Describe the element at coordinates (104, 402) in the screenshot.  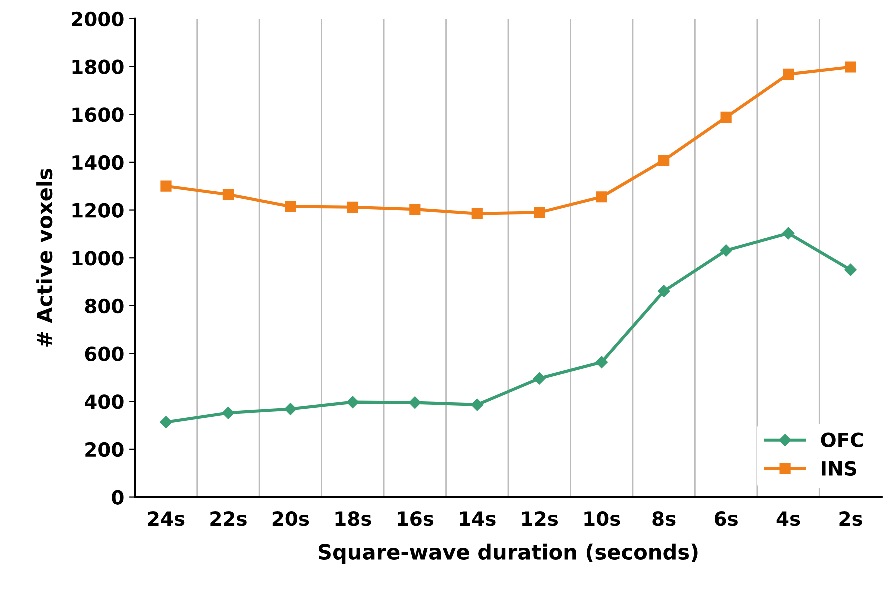
I see `y-tick-label: 400` at that location.